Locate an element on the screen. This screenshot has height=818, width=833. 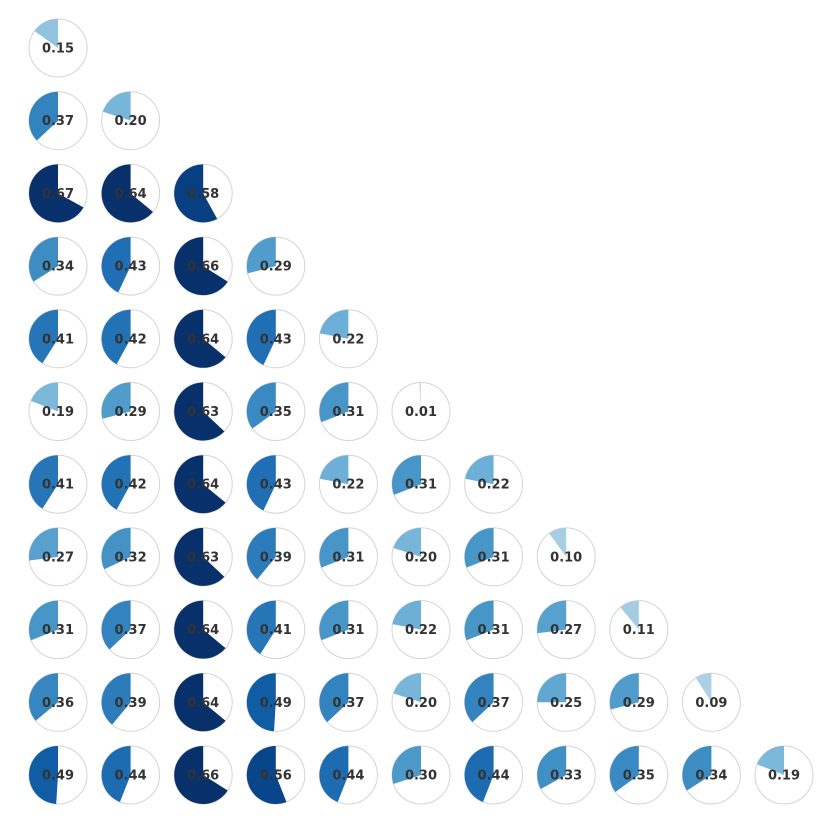
pie-cell-r6-c6: 0.01 is located at coordinates (421, 411).